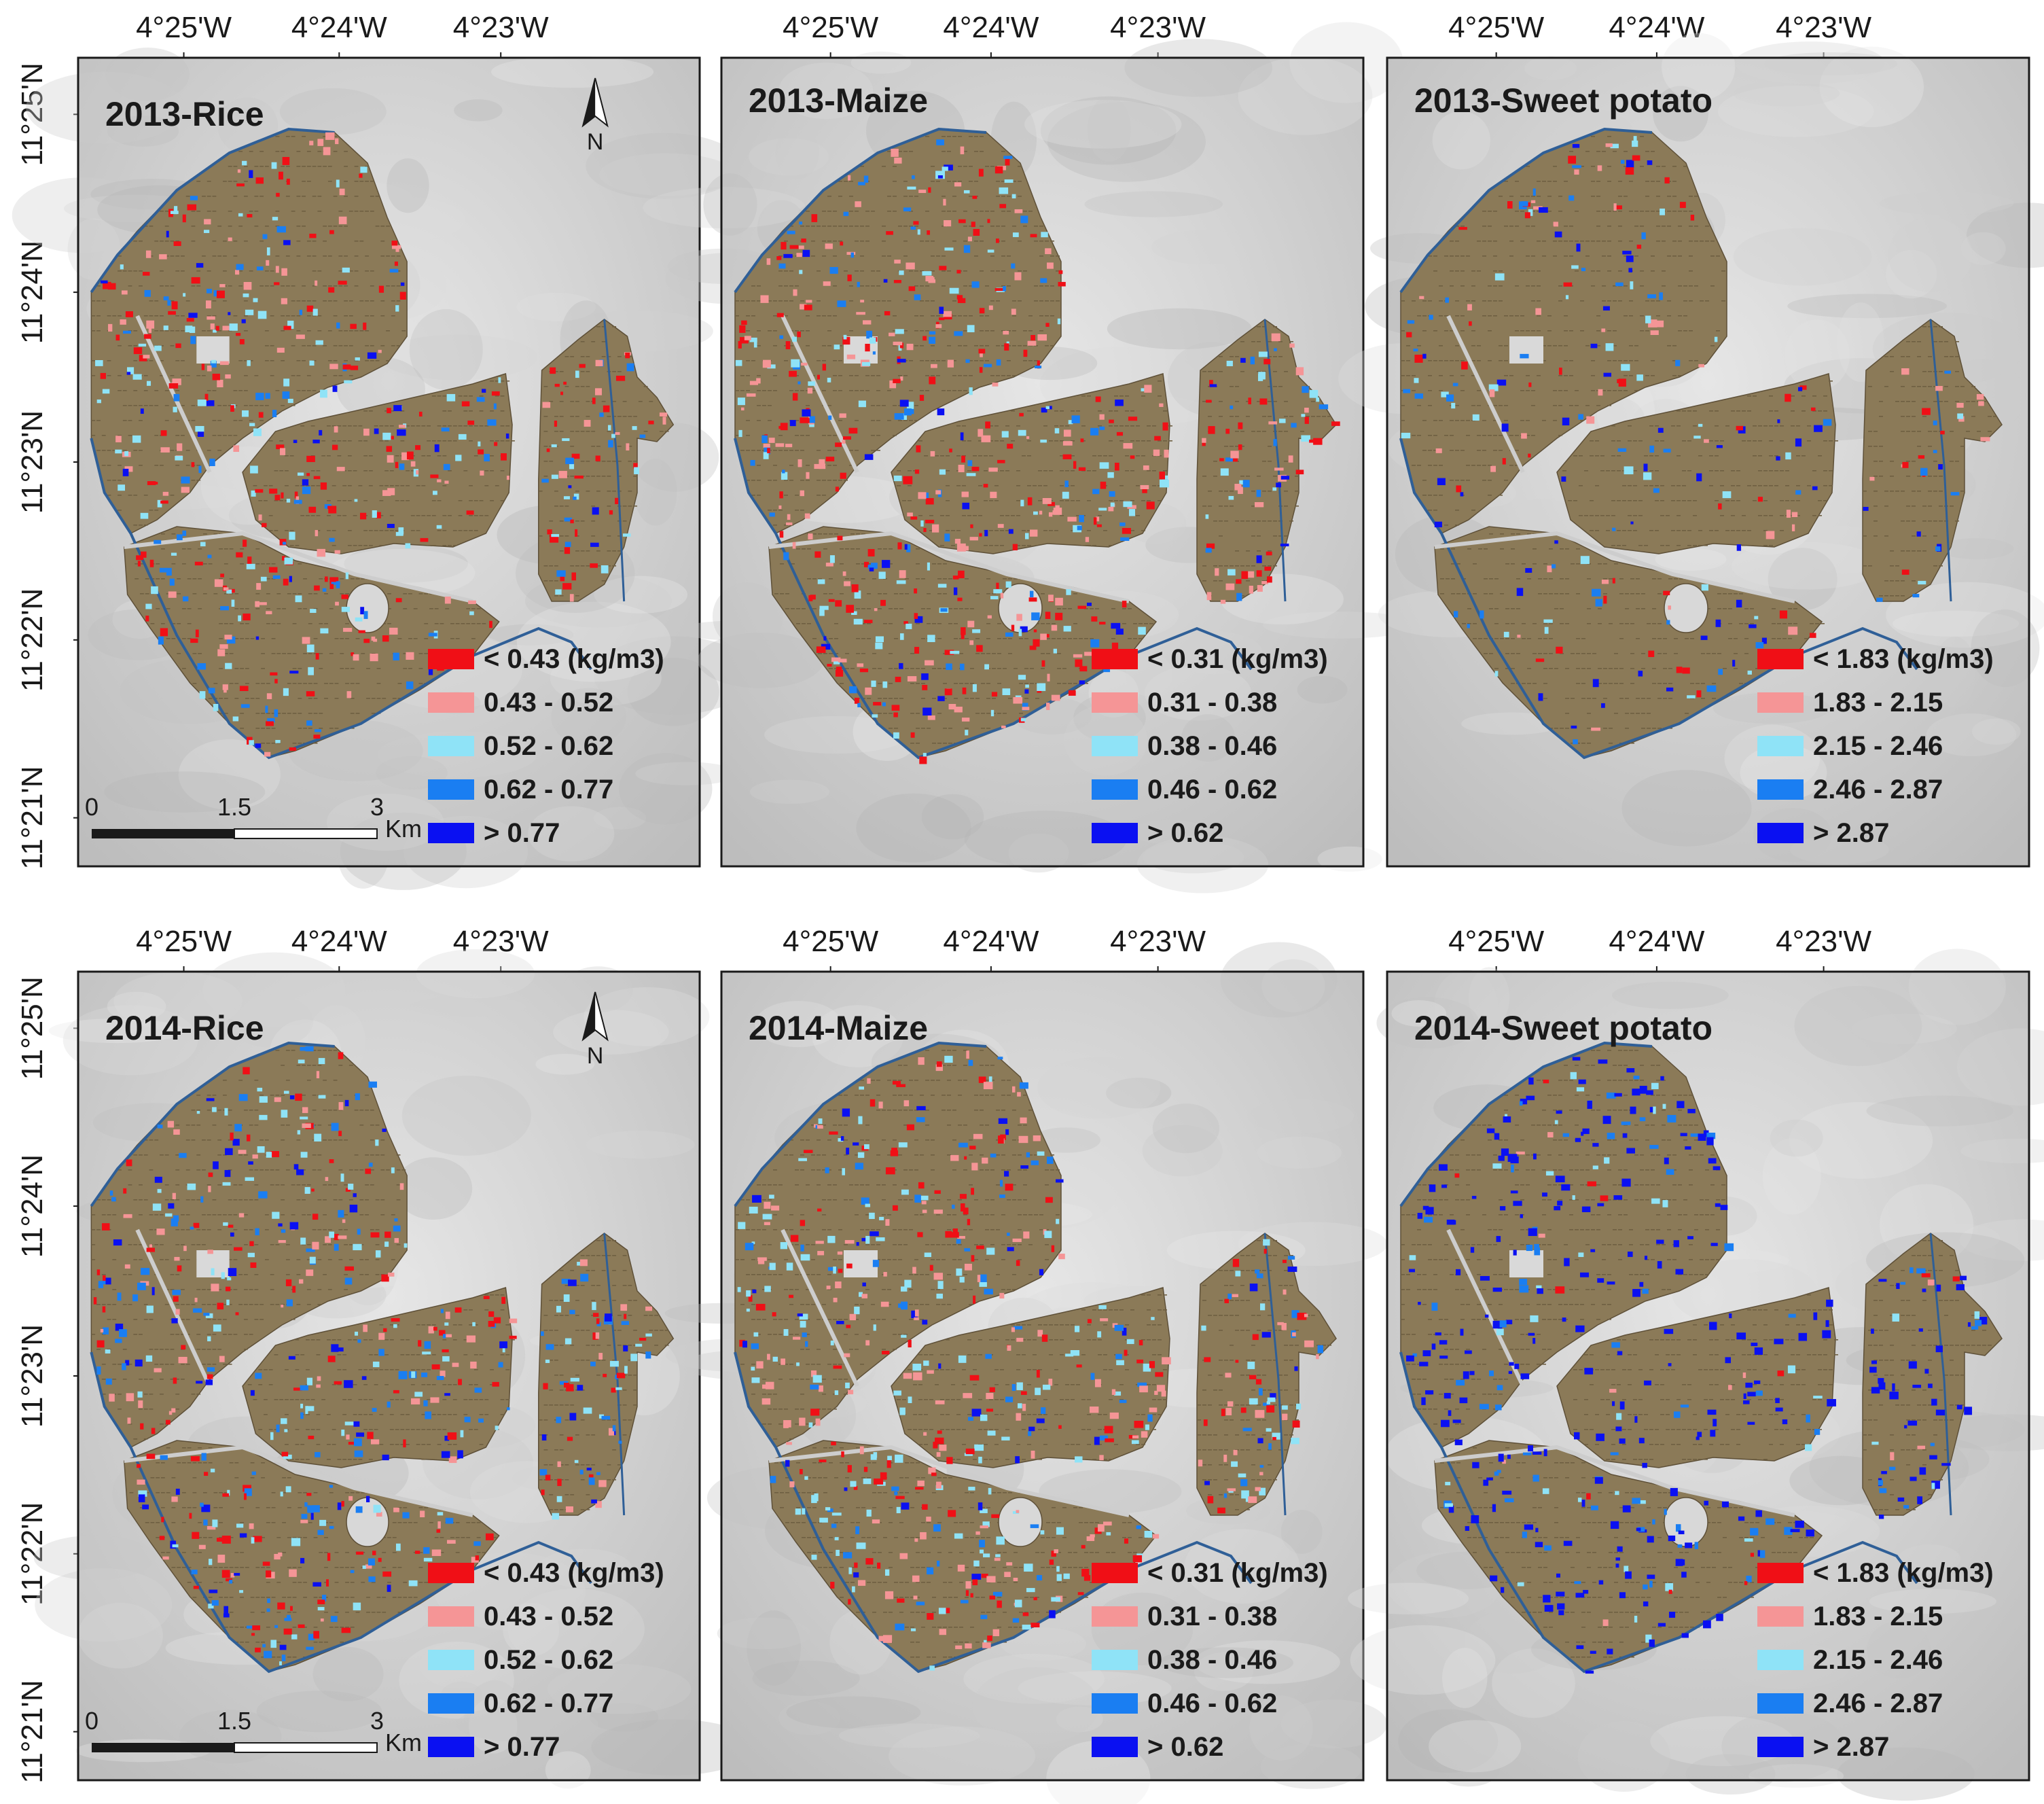 Image resolution: width=2044 pixels, height=1804 pixels. What do you see at coordinates (548, 703) in the screenshot?
I see `legend-label: 0.43 - 0.52` at bounding box center [548, 703].